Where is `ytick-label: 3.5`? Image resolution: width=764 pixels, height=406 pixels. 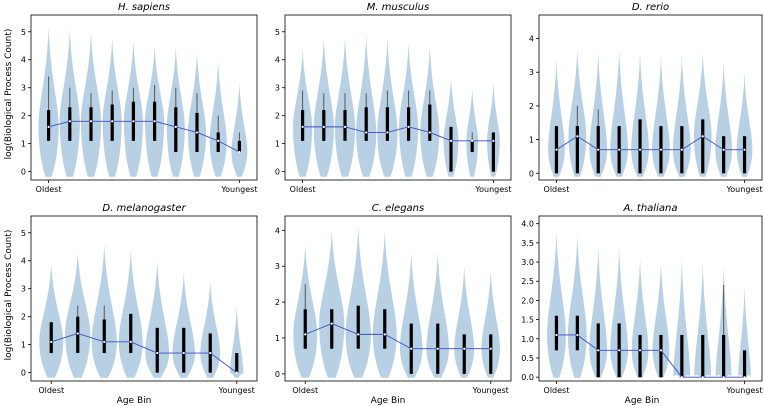 ytick-label: 3.5 is located at coordinates (527, 243).